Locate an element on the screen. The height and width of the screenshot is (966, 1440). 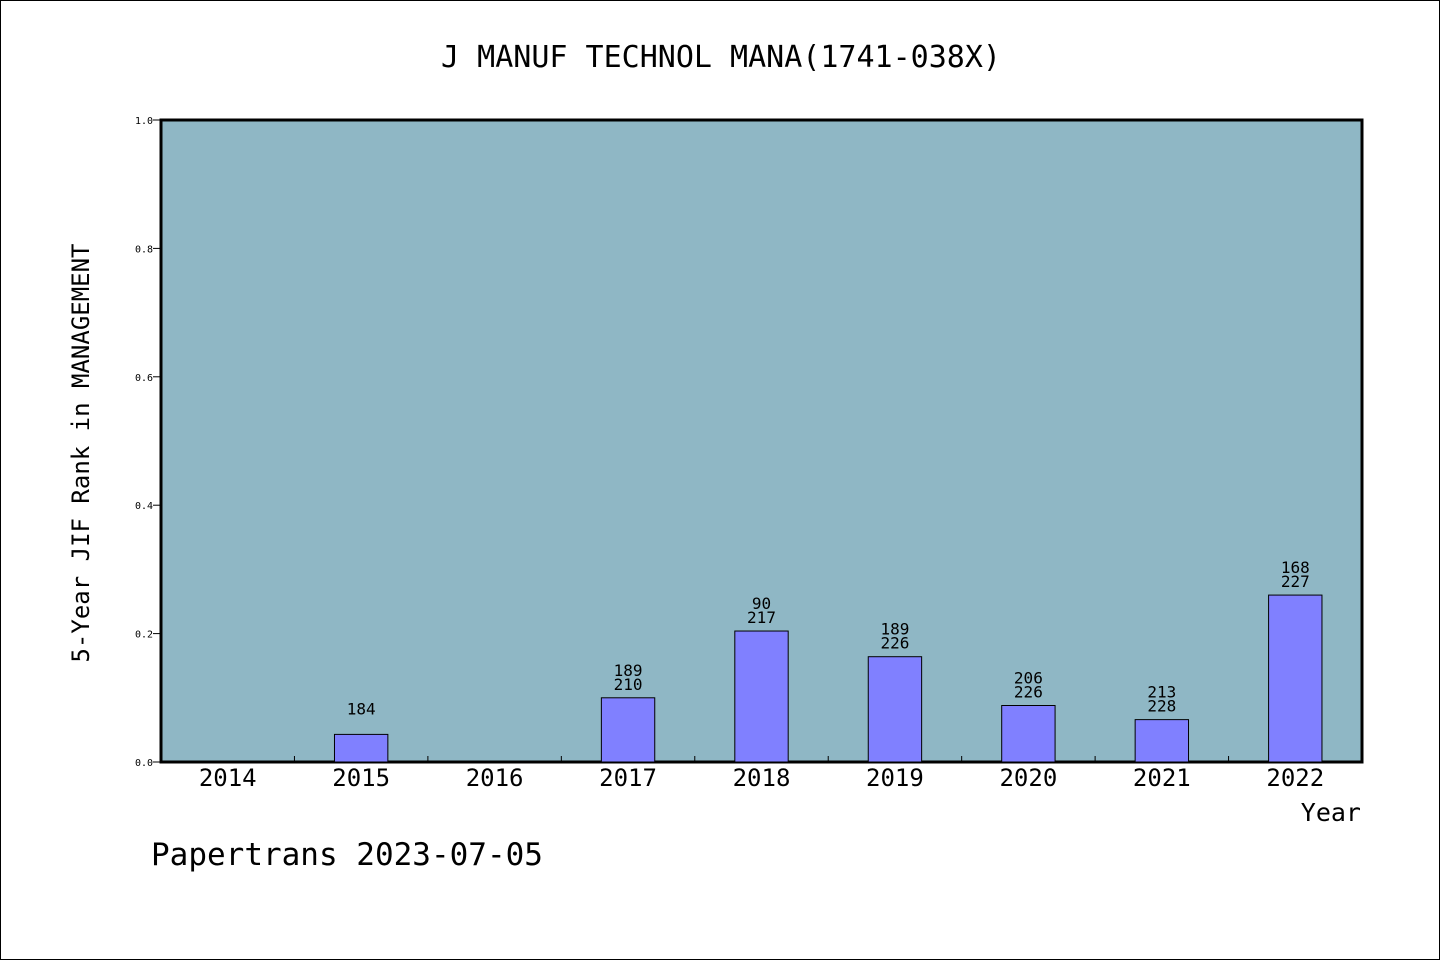
footer-stamp: Papertrans 2023-07-05 is located at coordinates (347, 855).